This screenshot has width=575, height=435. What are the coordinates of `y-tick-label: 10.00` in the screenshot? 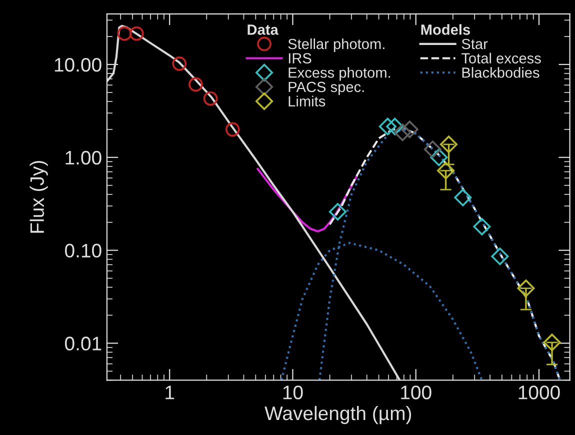 It's located at (78, 65).